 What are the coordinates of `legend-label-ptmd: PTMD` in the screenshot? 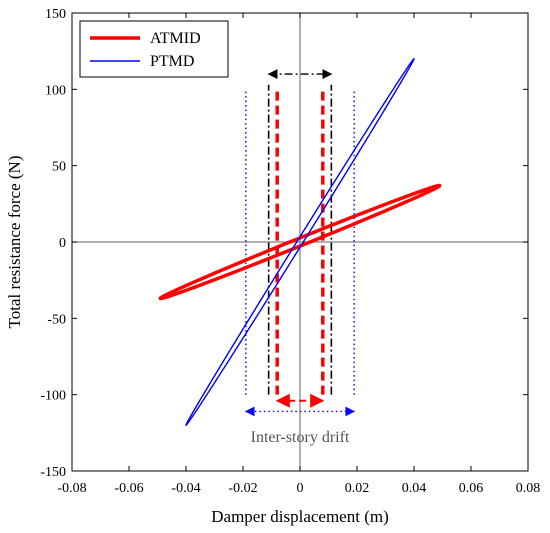 It's located at (172, 61).